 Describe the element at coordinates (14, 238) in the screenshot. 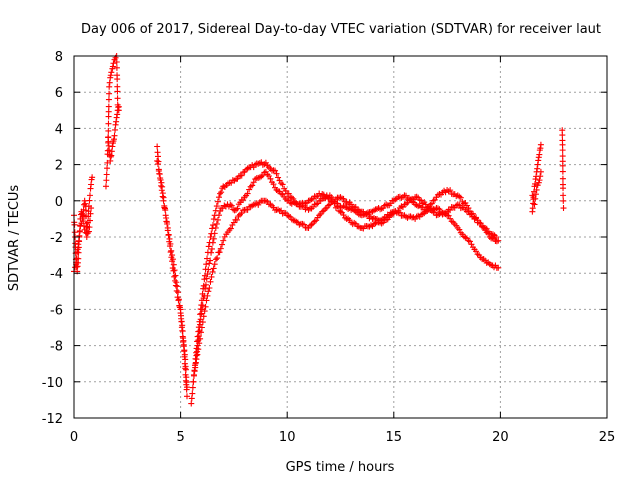

I see `y-axis-label: SDTVAR / TECUs` at that location.